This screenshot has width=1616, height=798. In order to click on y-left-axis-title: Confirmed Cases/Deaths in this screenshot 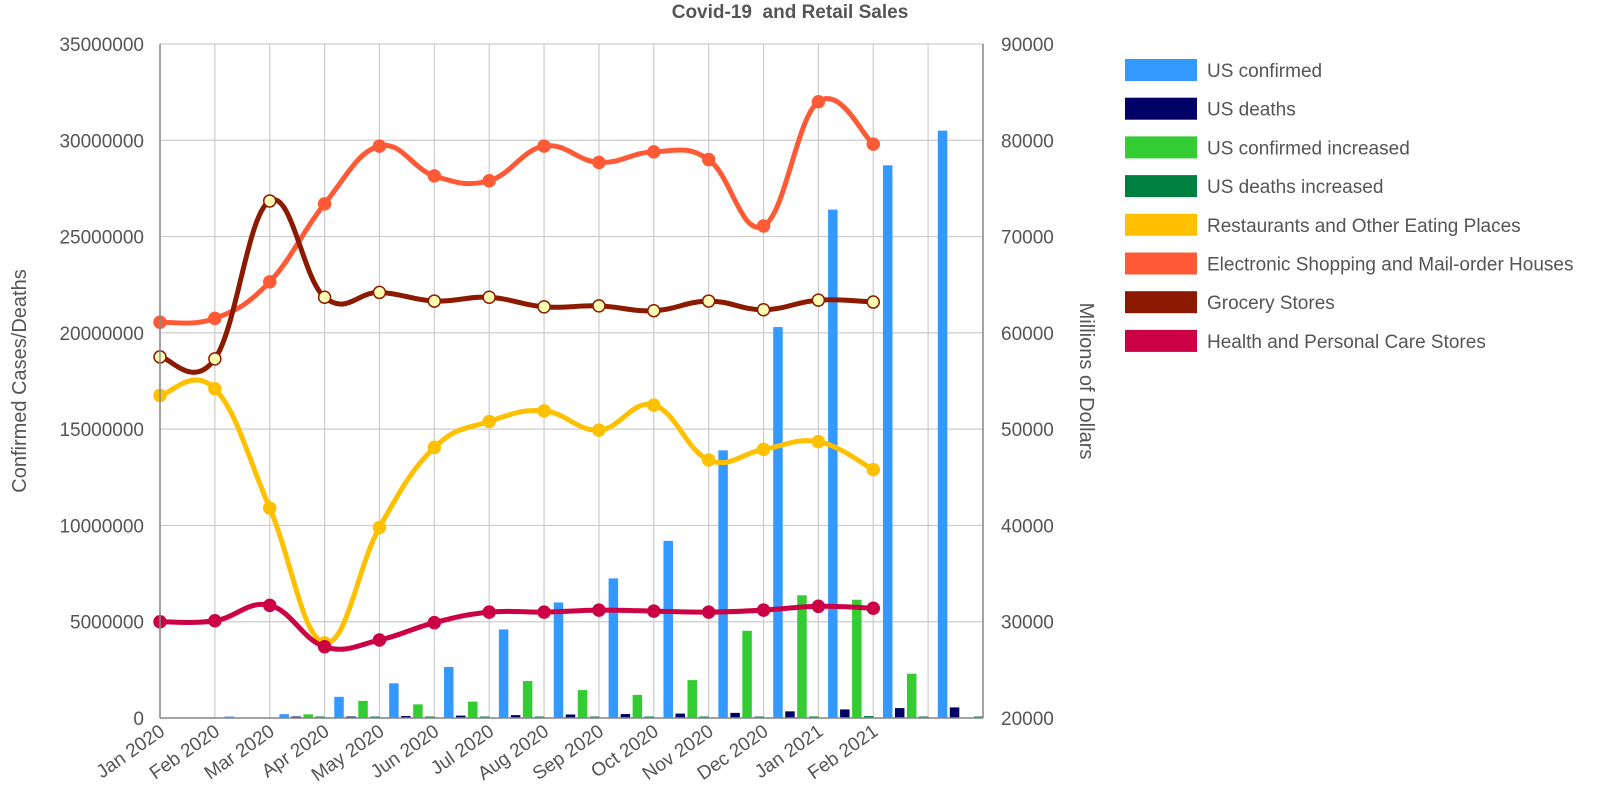, I will do `click(20, 380)`.